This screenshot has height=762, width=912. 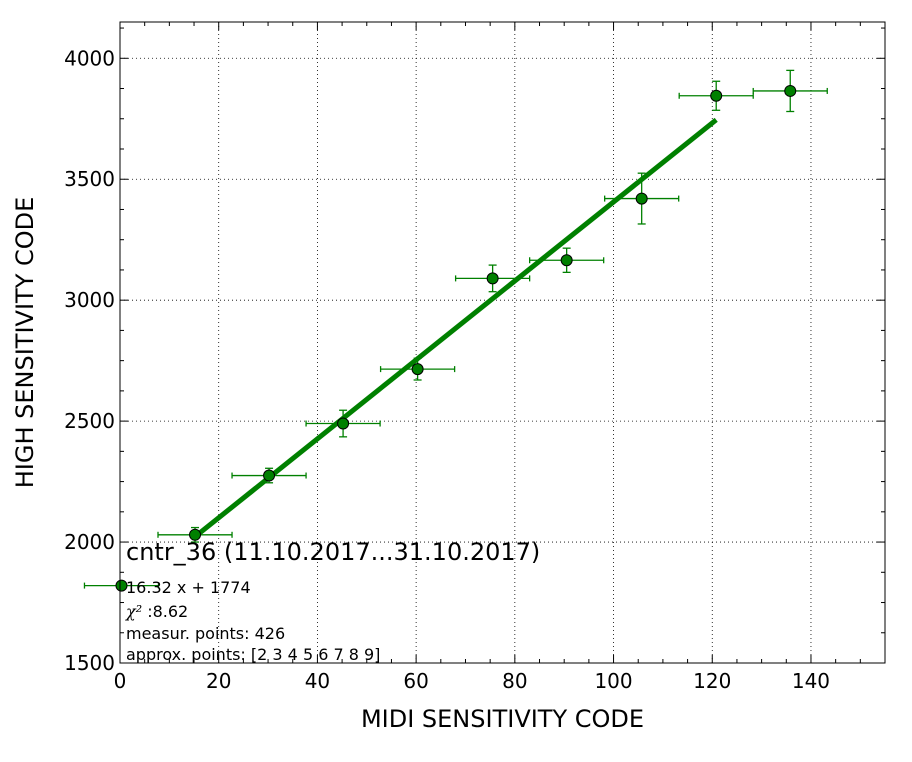 I want to click on annotation-title: cntr_36 (11.10.2017...31.10.2017), so click(x=333, y=552).